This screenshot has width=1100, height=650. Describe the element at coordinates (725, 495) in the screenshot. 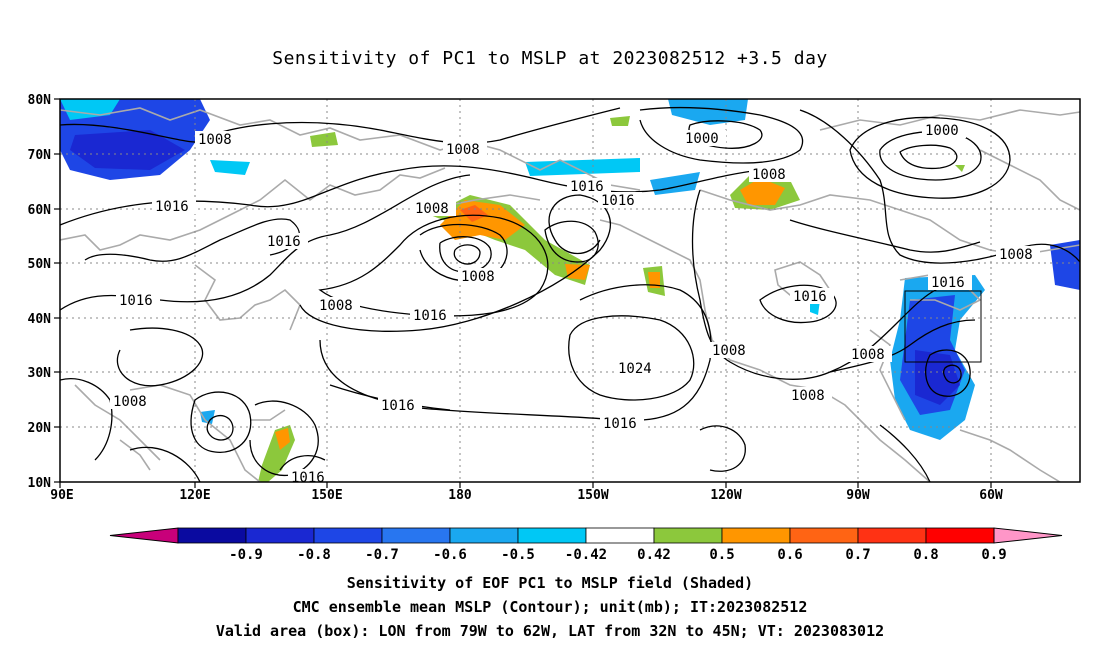

I see `lon-label: 120W` at that location.